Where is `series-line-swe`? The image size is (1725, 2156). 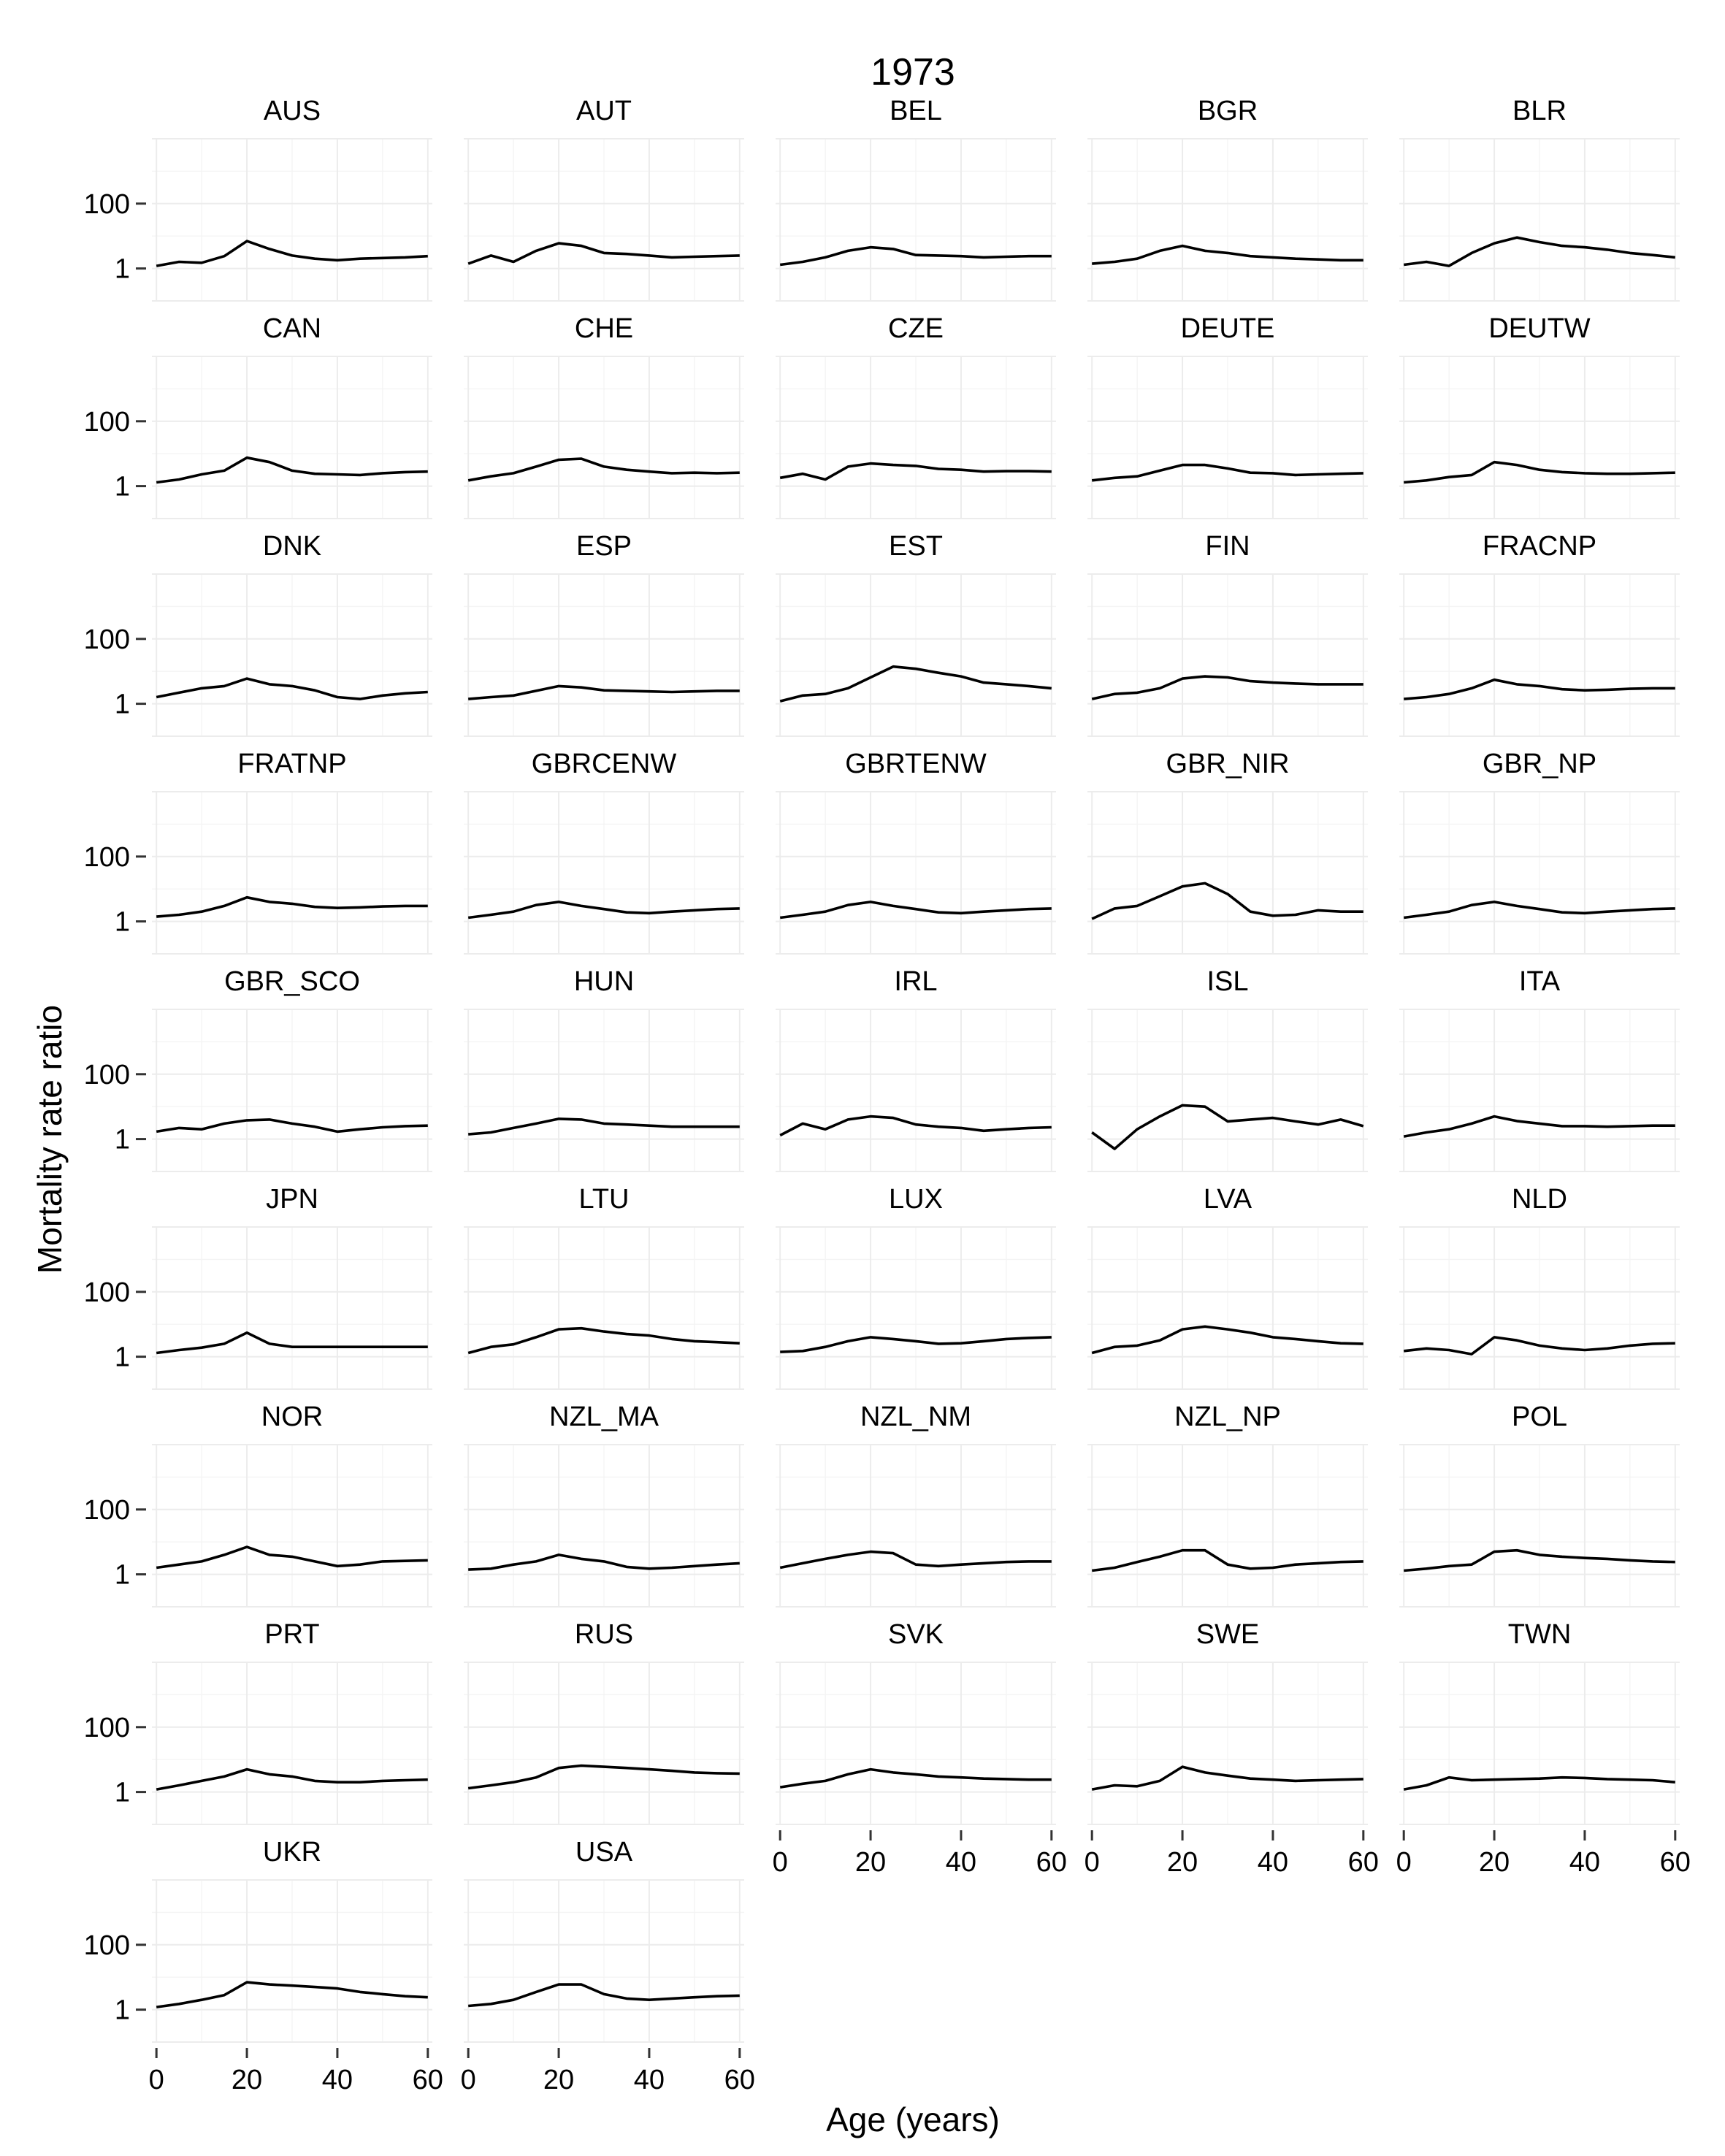 series-line-swe is located at coordinates (1227, 1778).